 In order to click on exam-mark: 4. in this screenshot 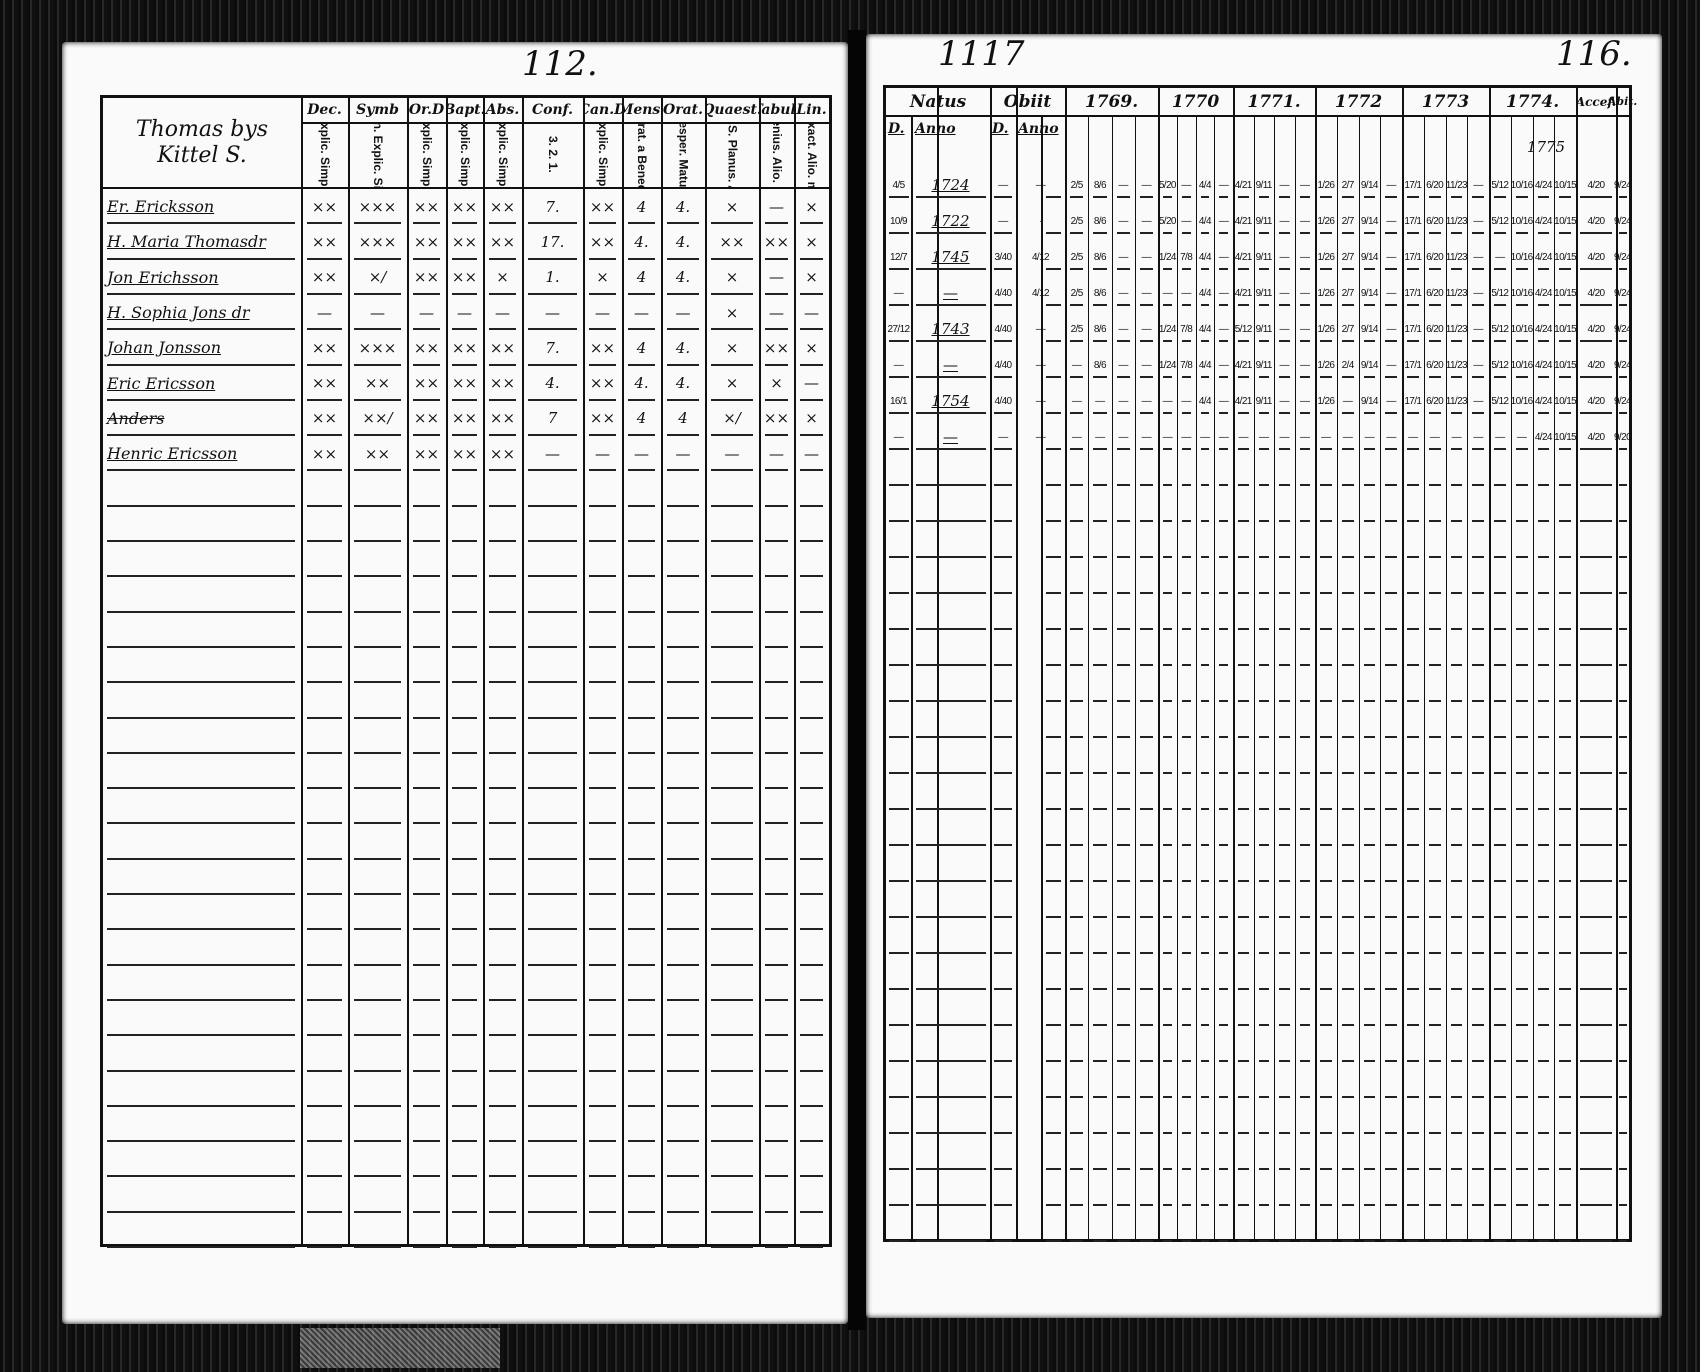, I will do `click(641, 383)`.